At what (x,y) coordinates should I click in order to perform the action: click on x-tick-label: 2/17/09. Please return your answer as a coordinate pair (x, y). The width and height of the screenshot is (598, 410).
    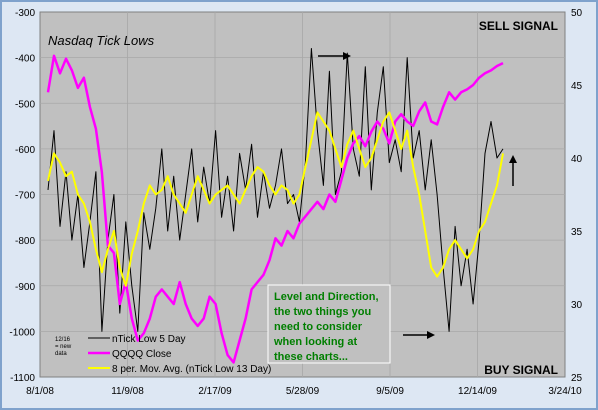
    Looking at the image, I should click on (215, 391).